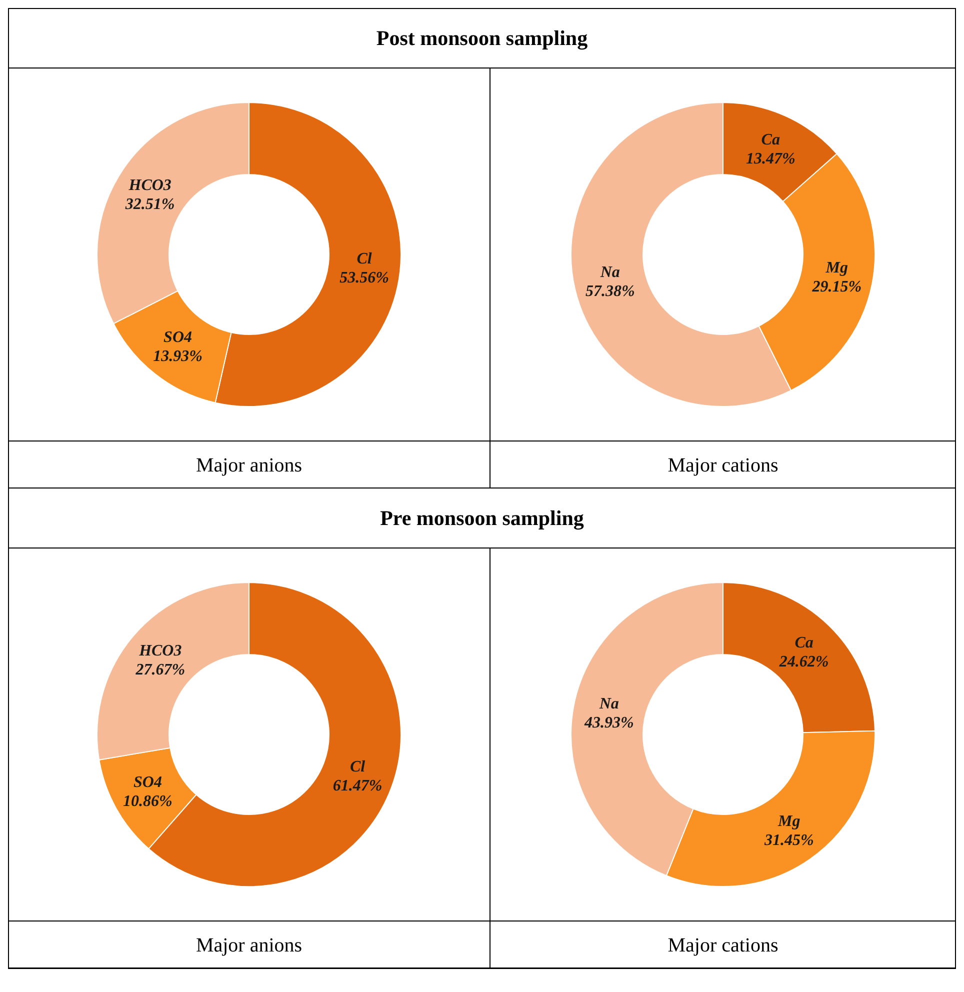 This screenshot has height=992, width=964. I want to click on data-label: 13.47%, so click(771, 159).